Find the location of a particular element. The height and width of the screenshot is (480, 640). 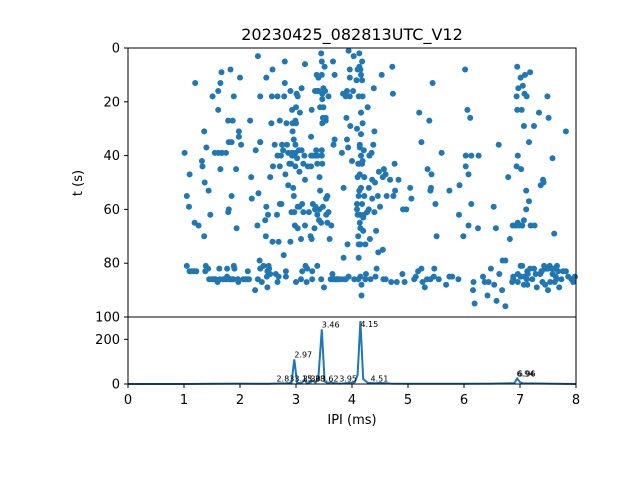

scatter-y-ticks: 0 20 40 60 80 100 is located at coordinates (111, 184).